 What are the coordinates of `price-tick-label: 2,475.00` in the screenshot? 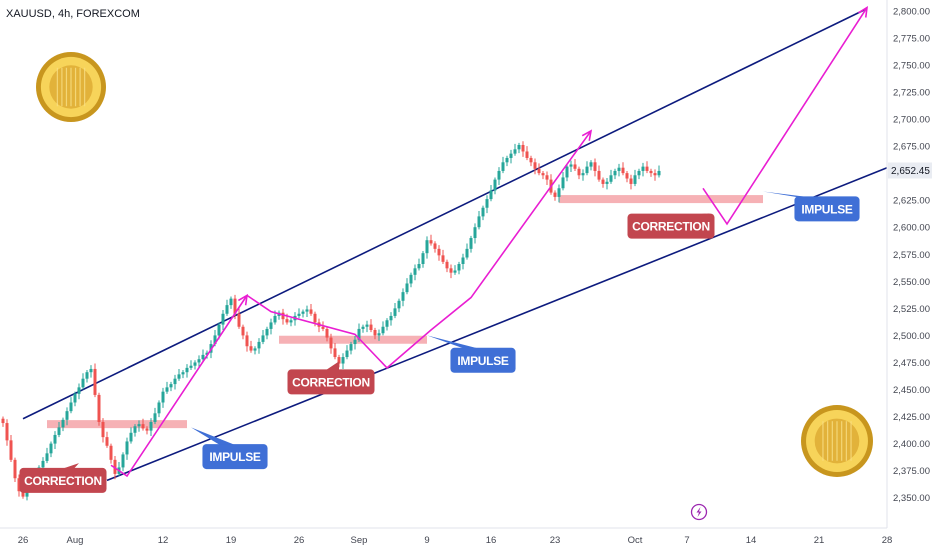 It's located at (911, 363).